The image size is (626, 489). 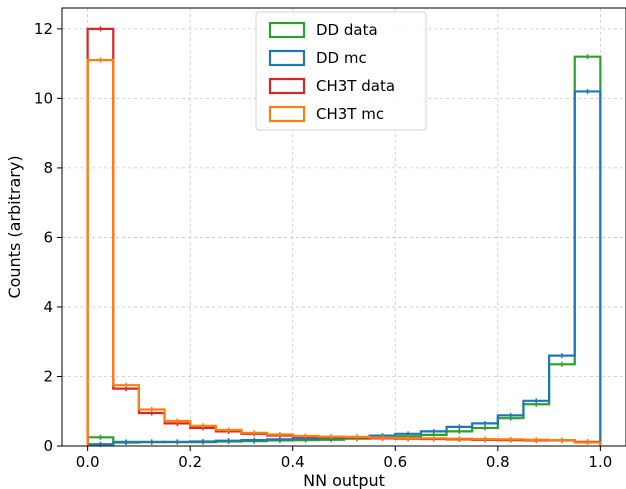 What do you see at coordinates (190, 462) in the screenshot?
I see `x-tick-label: 0.2` at bounding box center [190, 462].